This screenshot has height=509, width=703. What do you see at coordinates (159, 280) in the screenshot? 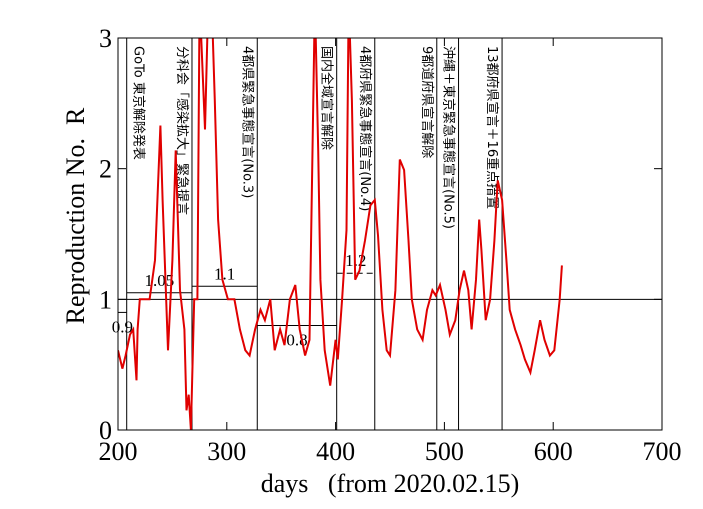
I see `level-label: 1.05` at bounding box center [159, 280].